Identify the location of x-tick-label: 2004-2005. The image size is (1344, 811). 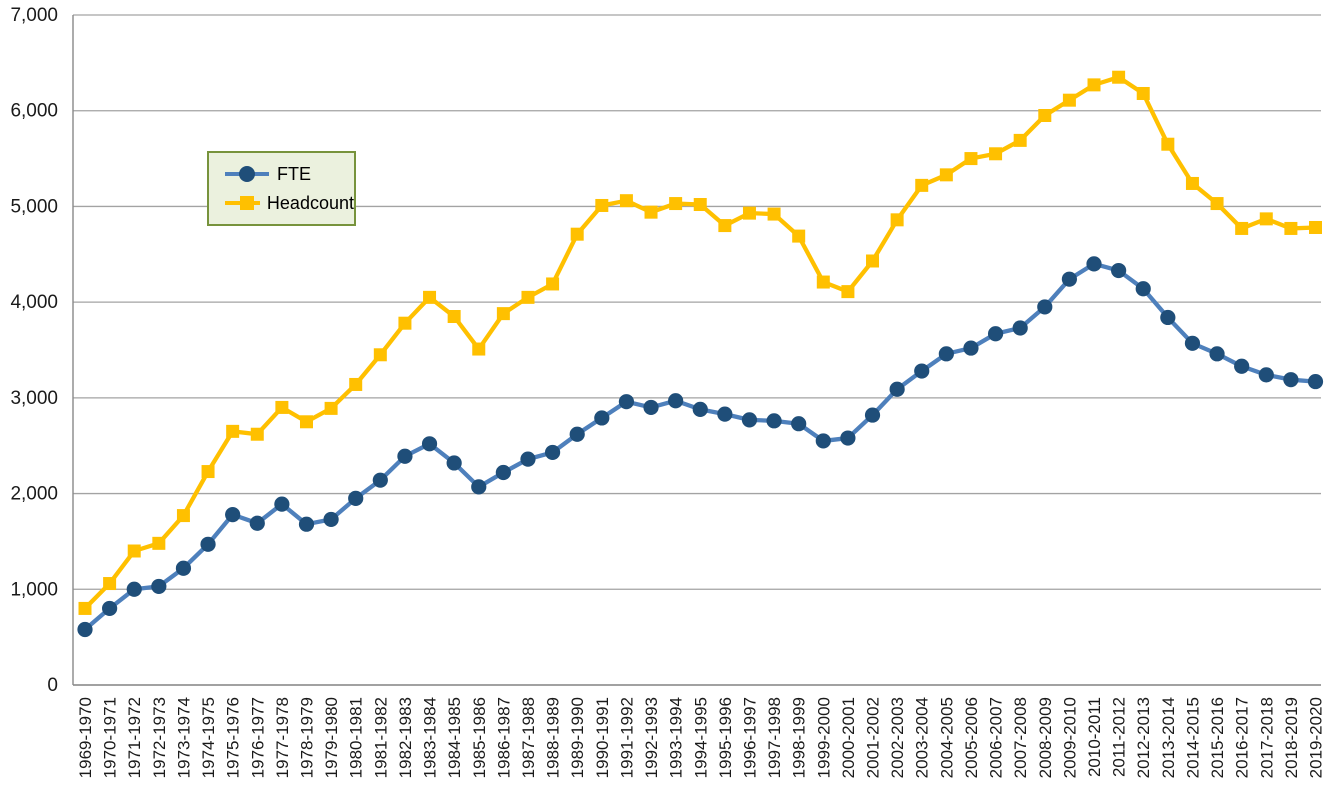
(946, 737).